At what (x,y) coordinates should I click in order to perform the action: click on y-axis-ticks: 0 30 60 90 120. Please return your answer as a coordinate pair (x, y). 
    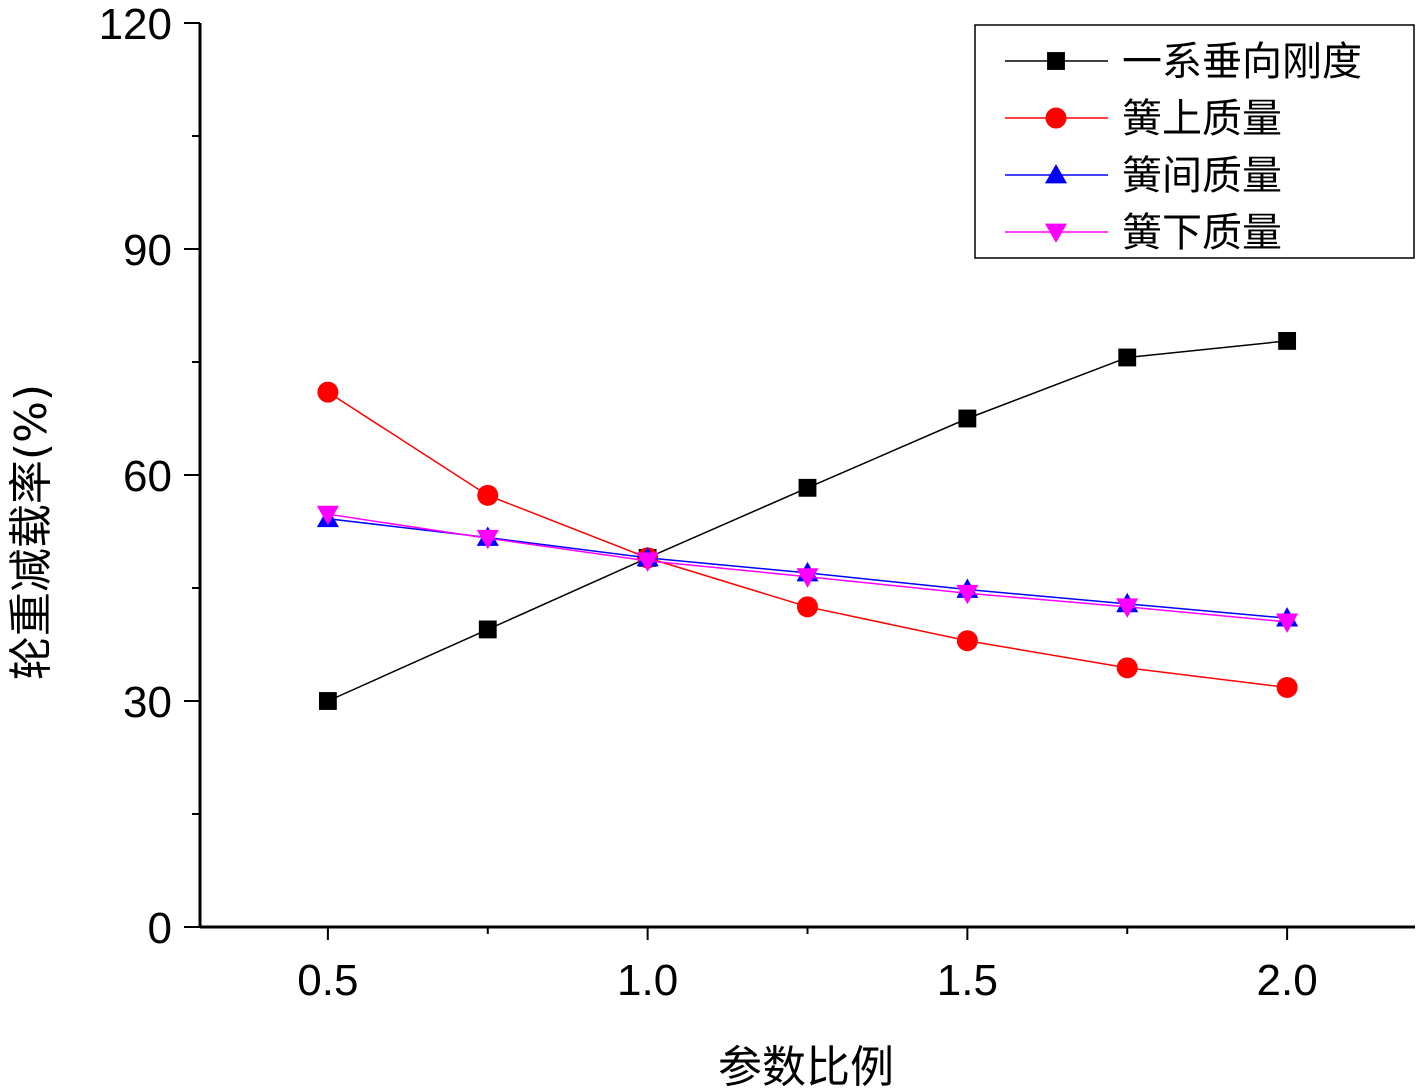
    Looking at the image, I should click on (149, 476).